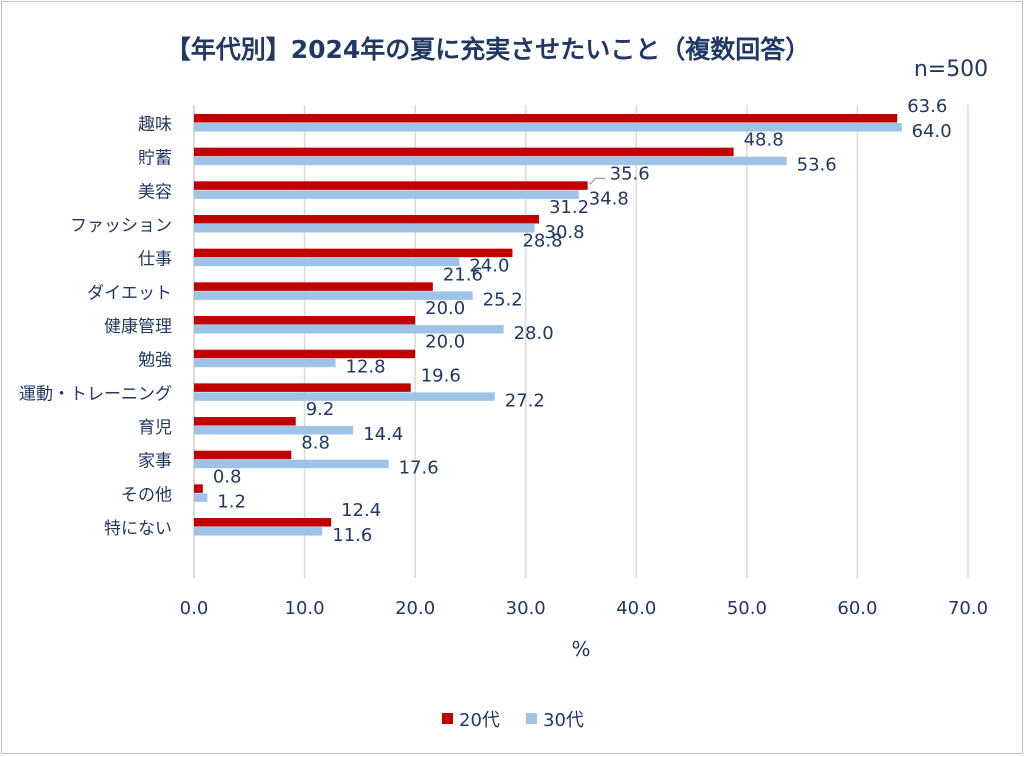 Image resolution: width=1026 pixels, height=757 pixels. Describe the element at coordinates (526, 608) in the screenshot. I see `x-tick-label: 30.0` at that location.